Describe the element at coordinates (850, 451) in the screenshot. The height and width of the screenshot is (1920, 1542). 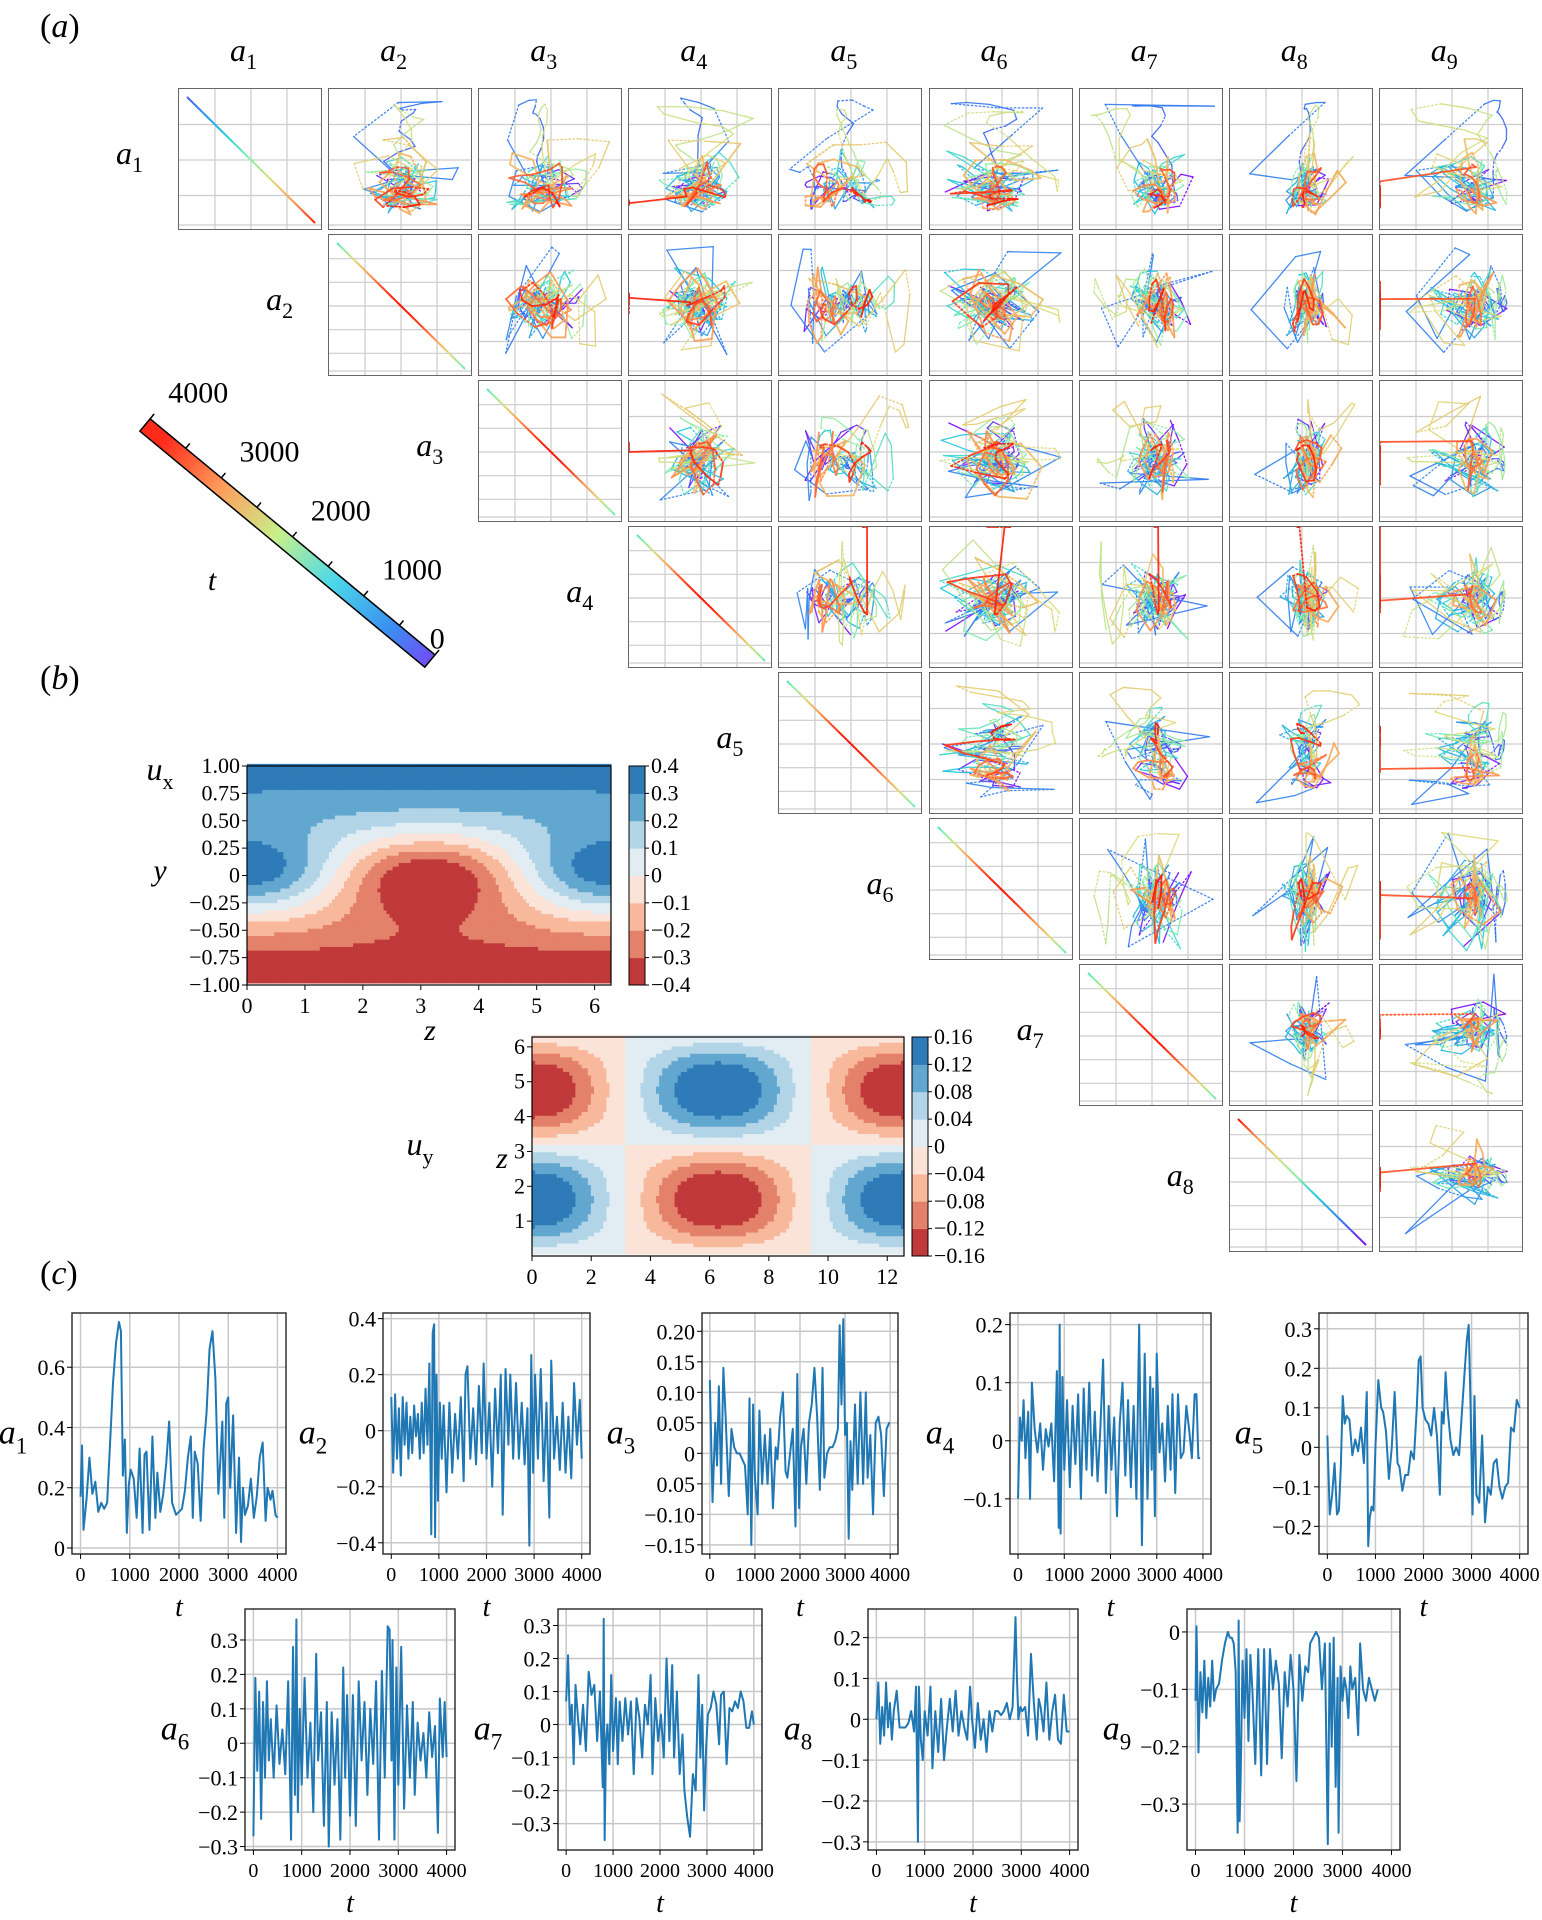
I see `scatter-cell-a3-vs-a5` at that location.